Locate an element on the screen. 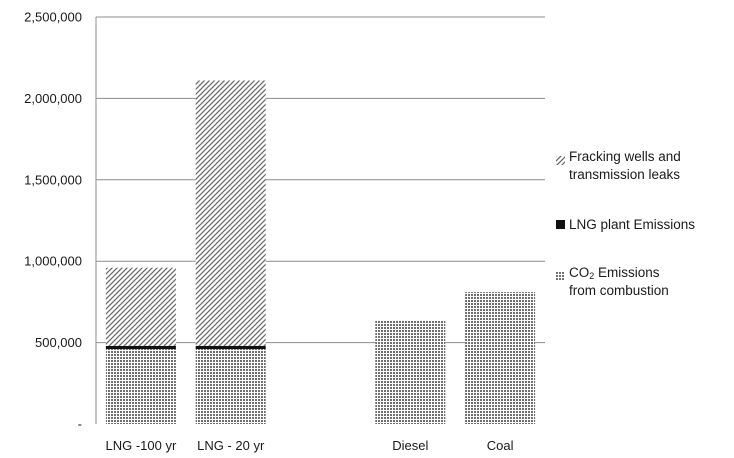 Image resolution: width=734 pixels, height=458 pixels. diagonal-pattern-swatch-icon is located at coordinates (560, 160).